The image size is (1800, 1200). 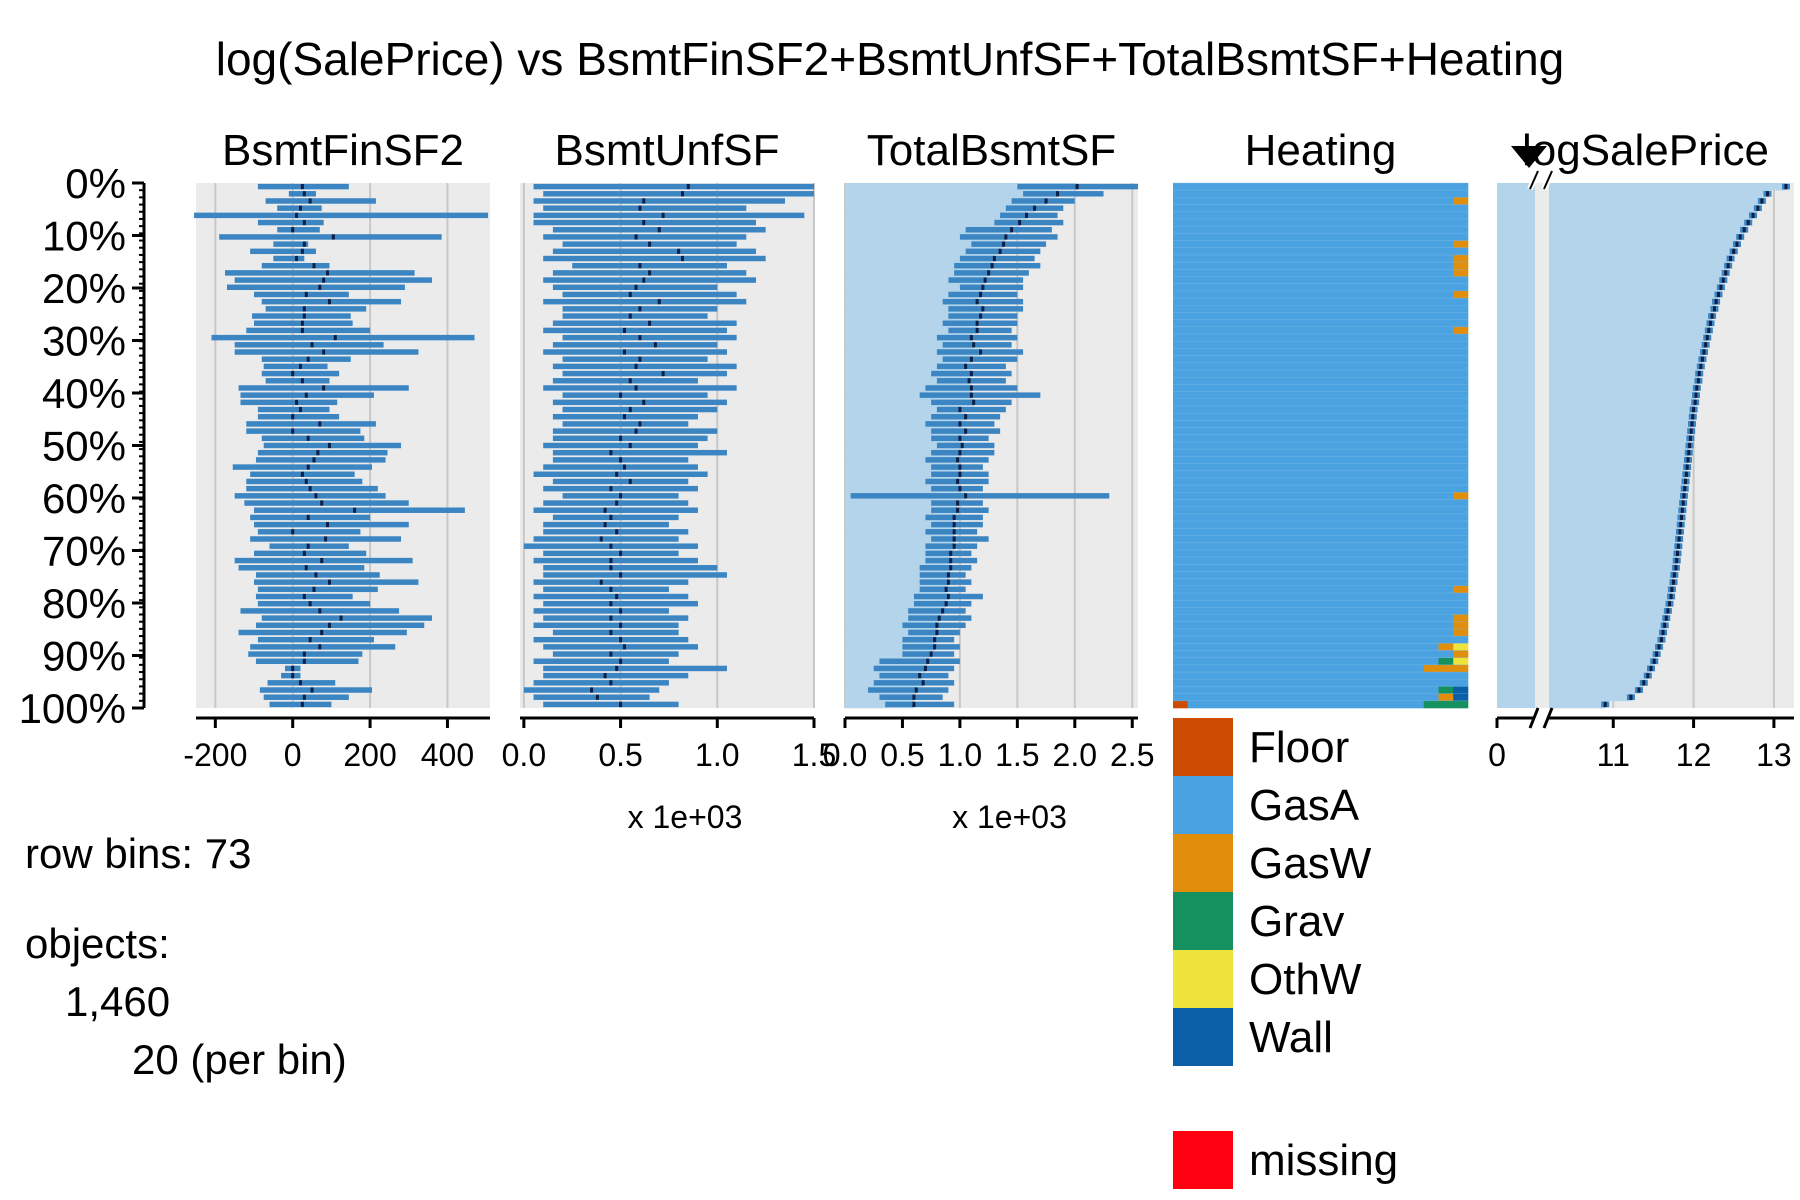 What do you see at coordinates (717, 755) in the screenshot?
I see `x-tick-label: 1.0` at bounding box center [717, 755].